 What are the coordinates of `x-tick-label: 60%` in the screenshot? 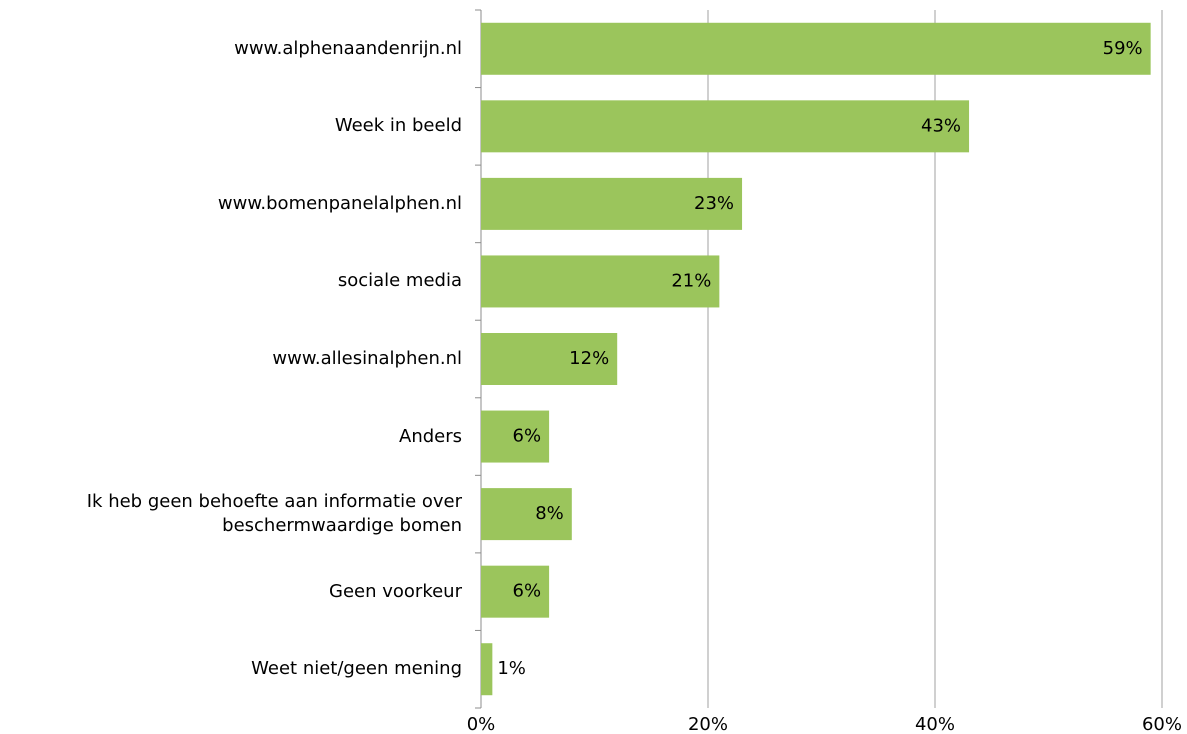 It's located at (1162, 724).